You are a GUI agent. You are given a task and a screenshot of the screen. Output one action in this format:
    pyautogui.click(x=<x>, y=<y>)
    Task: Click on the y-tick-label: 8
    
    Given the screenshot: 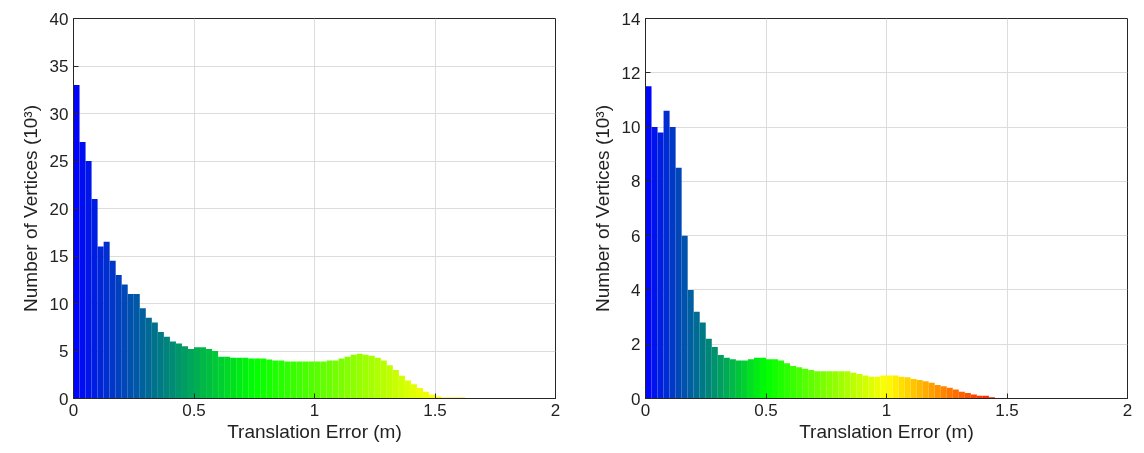 What is the action you would take?
    pyautogui.click(x=636, y=182)
    